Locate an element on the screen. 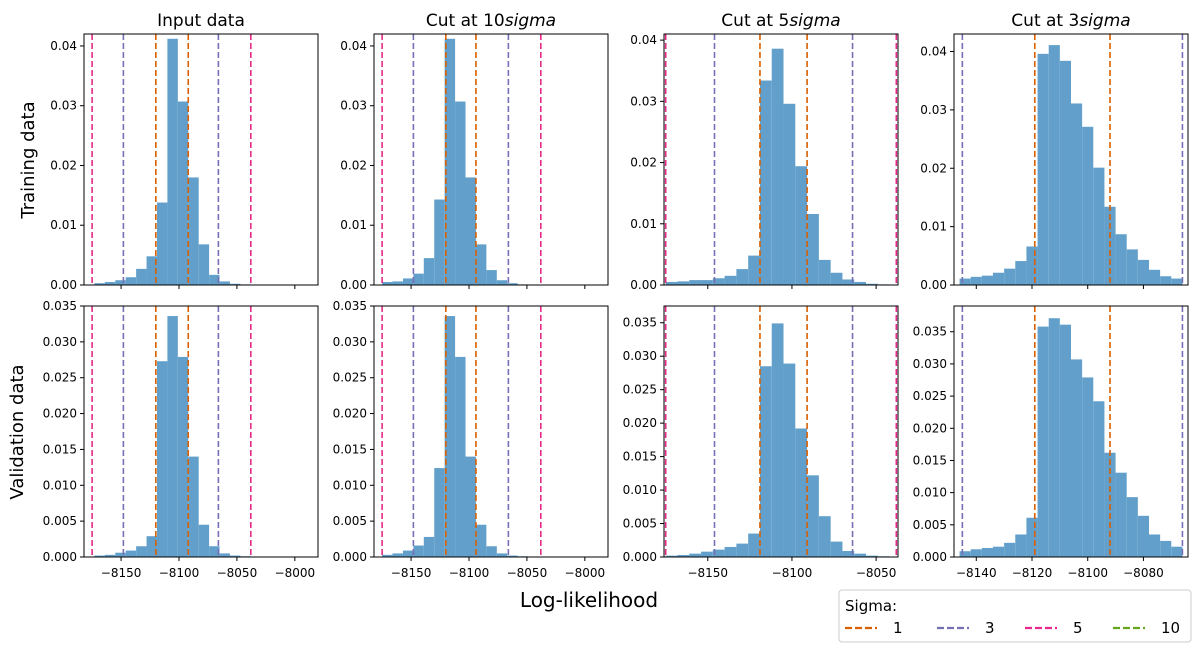 The image size is (1200, 653). chart-4-xtick-label-0: −8150 is located at coordinates (121, 573).